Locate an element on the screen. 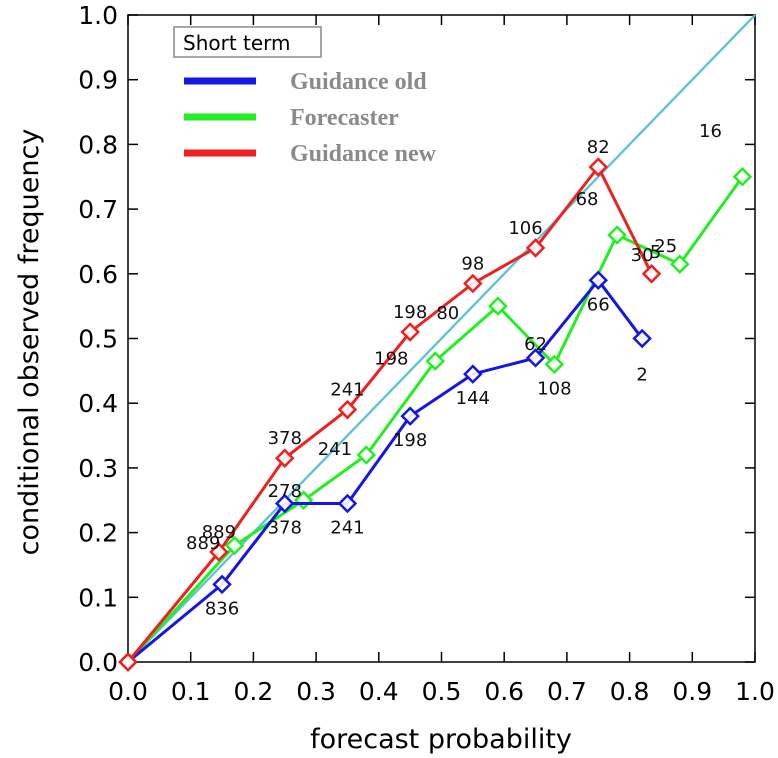 The height and width of the screenshot is (758, 778). y-tick-label: 0.7 is located at coordinates (98, 209).